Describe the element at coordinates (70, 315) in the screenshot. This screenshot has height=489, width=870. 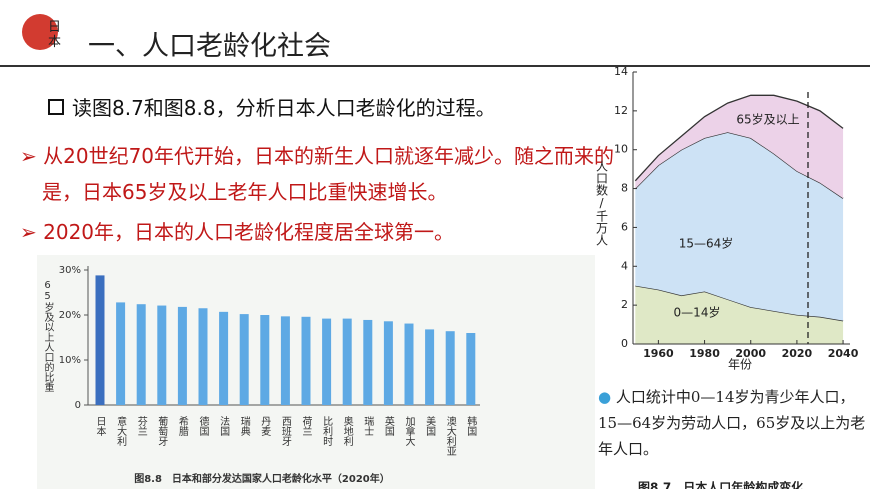
I see `y-tick-label: 20%` at that location.